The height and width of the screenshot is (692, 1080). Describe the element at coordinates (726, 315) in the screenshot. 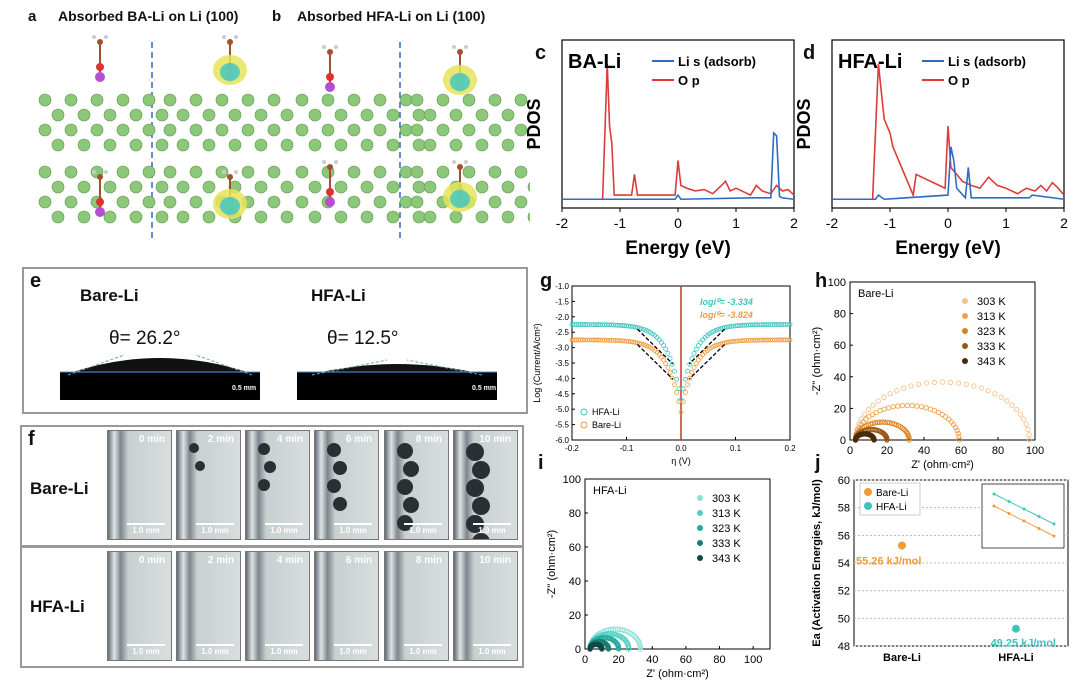

I see `annotation-bare: logi⁰= -3.824` at that location.